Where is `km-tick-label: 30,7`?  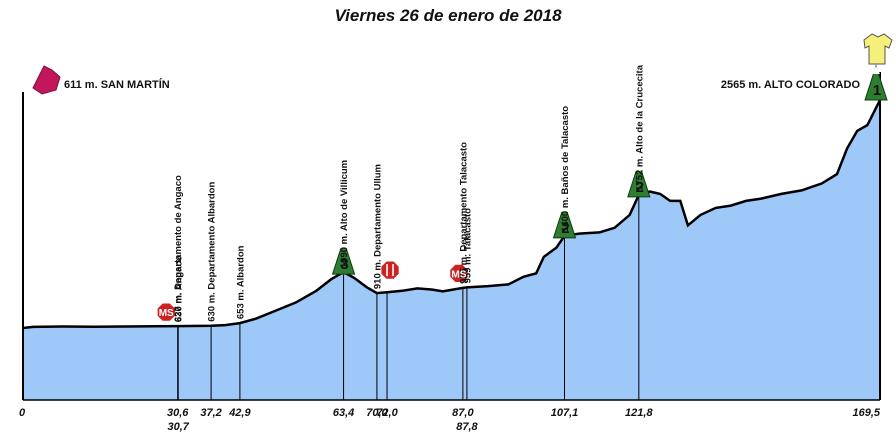
km-tick-label: 30,7 is located at coordinates (179, 427).